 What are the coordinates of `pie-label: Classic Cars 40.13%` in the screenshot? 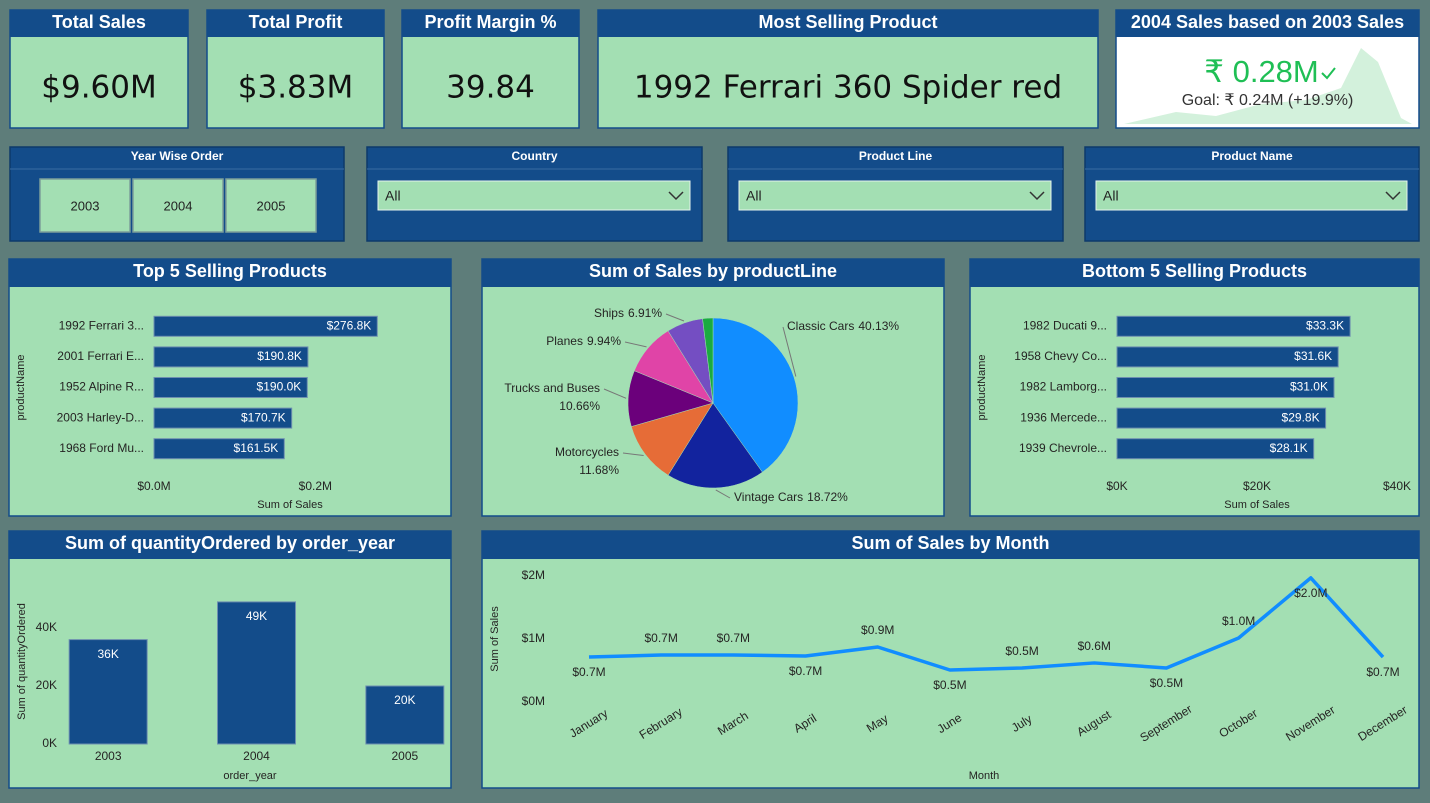 It's located at (843, 326).